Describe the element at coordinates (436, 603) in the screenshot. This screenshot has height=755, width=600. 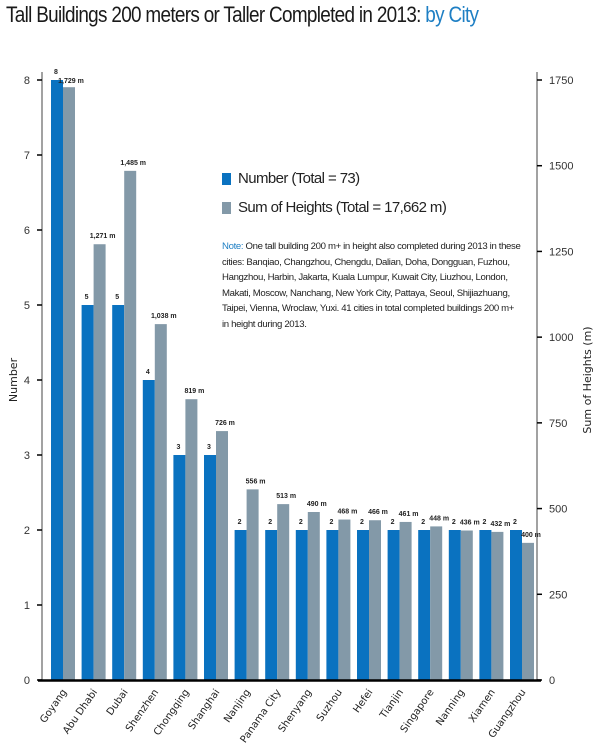
I see `bar-height-singapore` at that location.